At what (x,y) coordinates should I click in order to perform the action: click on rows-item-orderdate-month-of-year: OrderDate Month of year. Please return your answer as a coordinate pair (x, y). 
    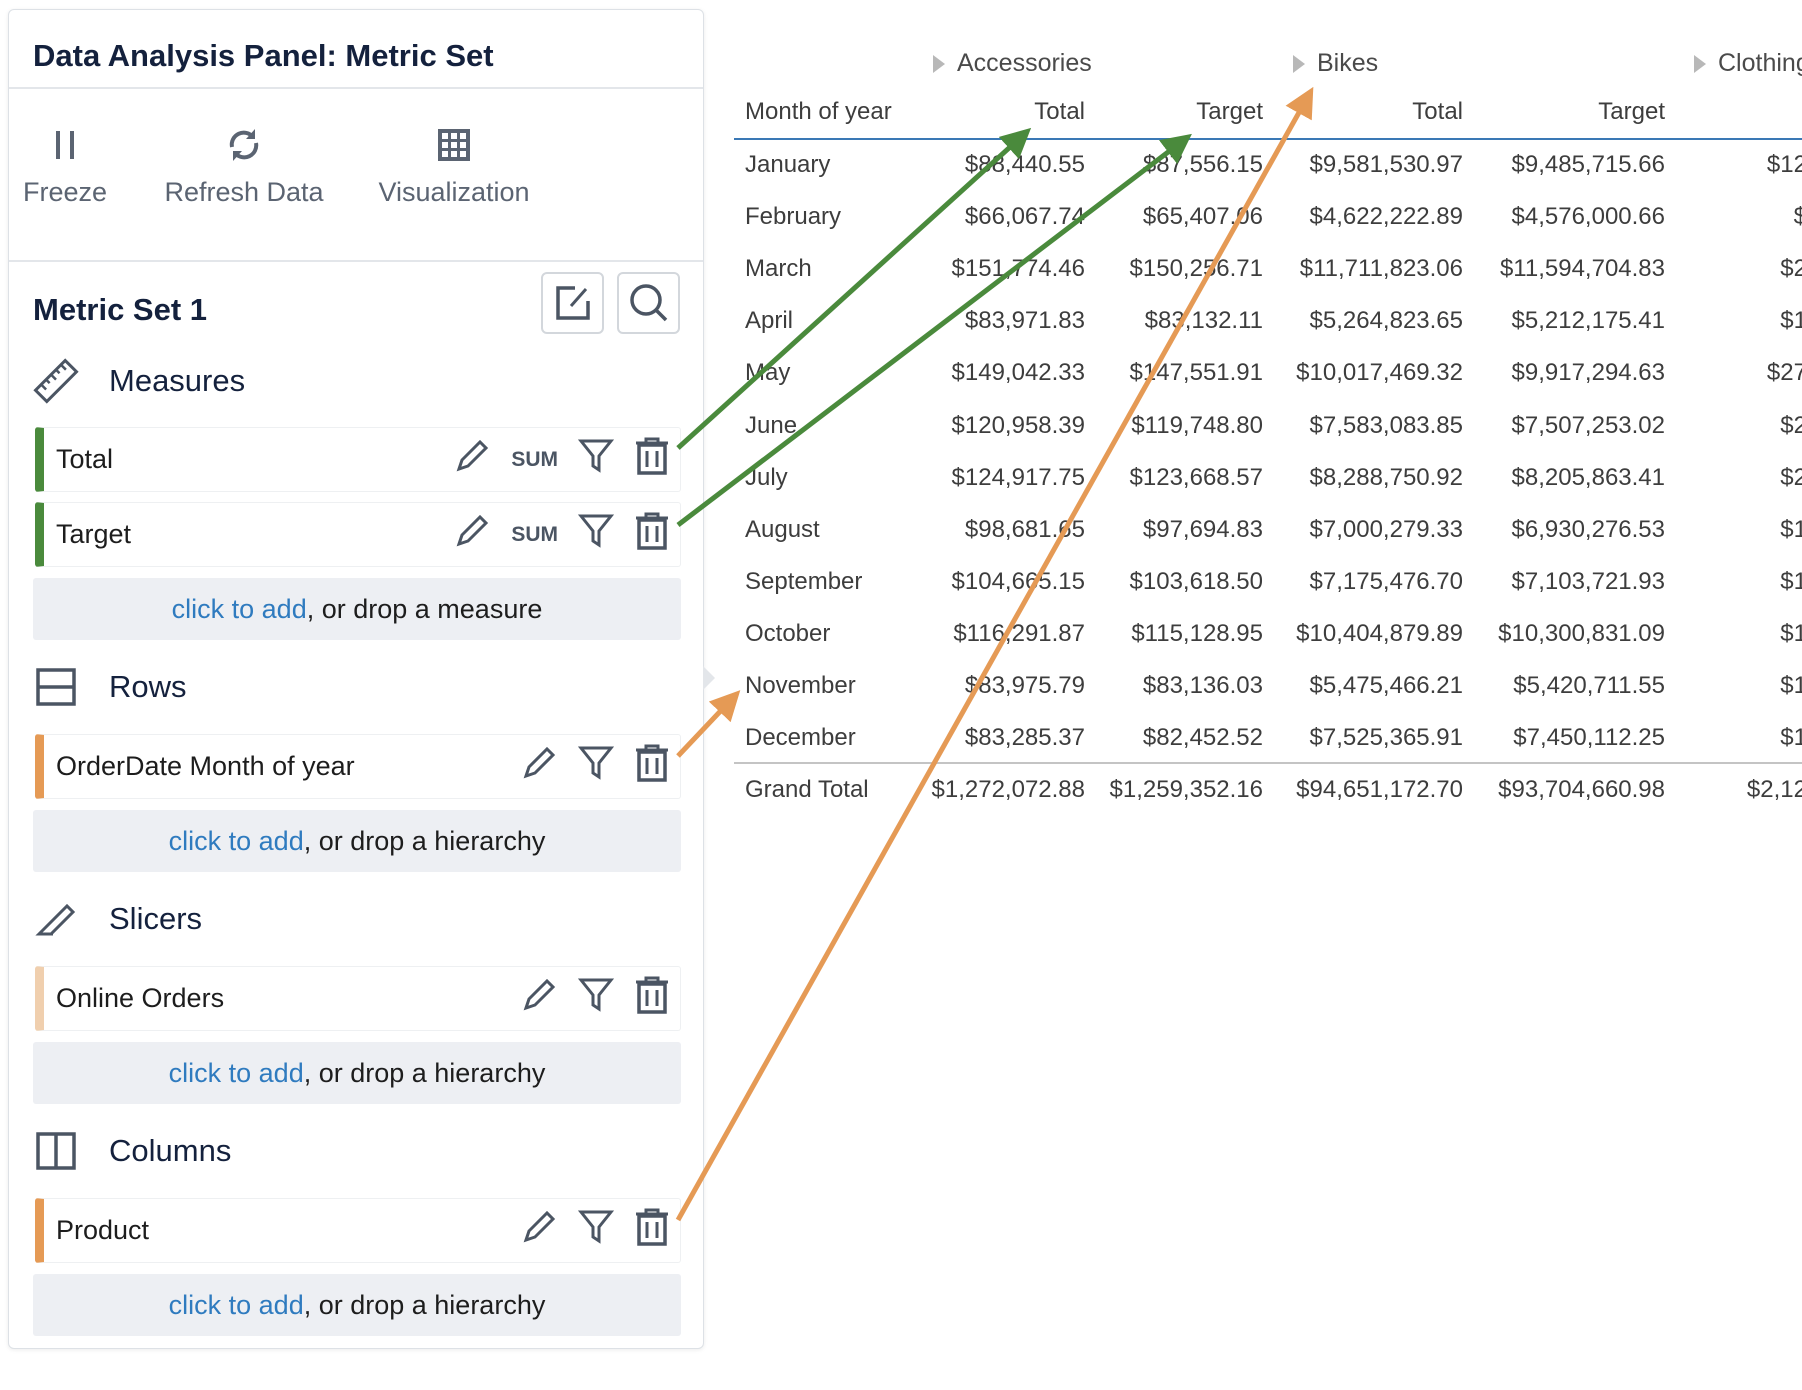
    Looking at the image, I should click on (358, 766).